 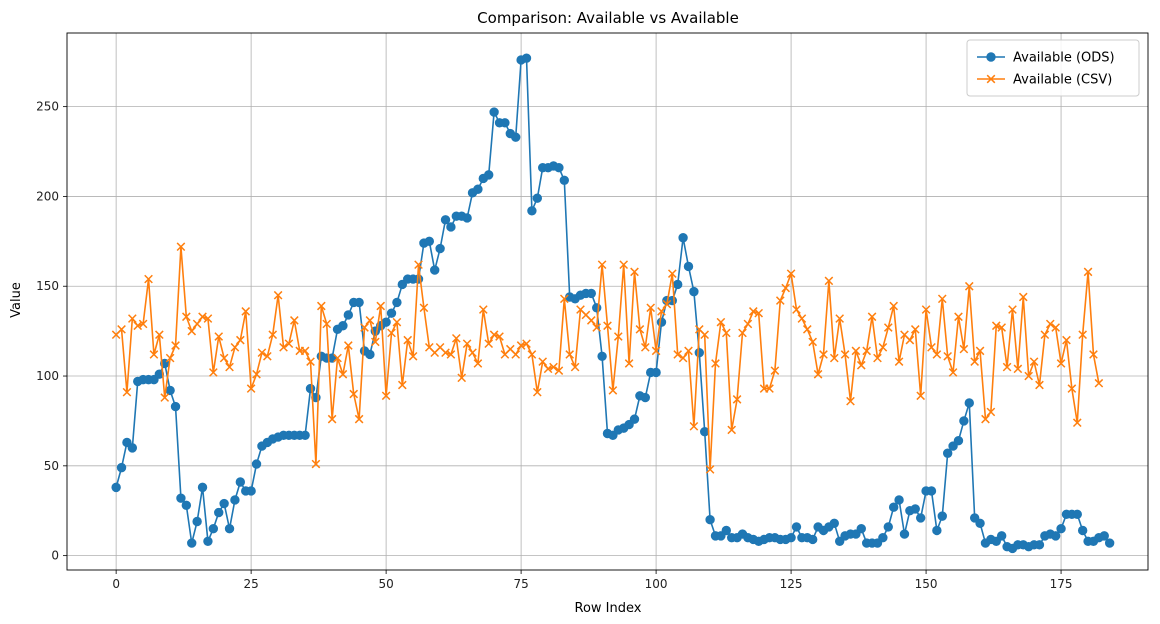 I want to click on x-tick-label: 0, so click(x=116, y=584).